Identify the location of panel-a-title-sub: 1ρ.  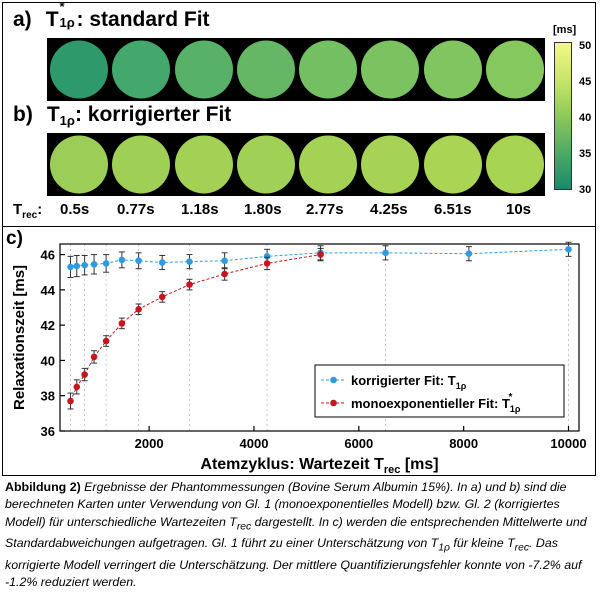
(67, 22).